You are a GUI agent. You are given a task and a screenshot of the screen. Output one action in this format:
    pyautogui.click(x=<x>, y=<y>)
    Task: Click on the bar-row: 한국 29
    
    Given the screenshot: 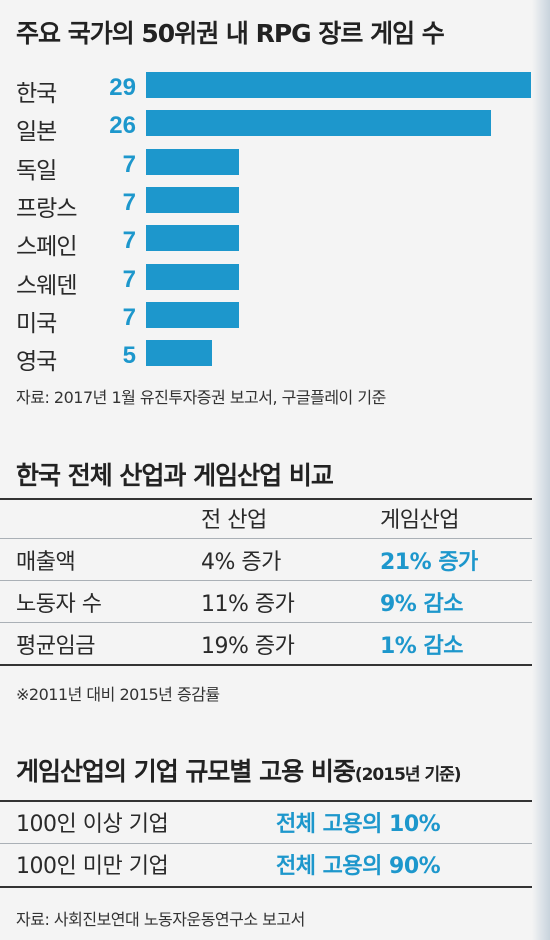 What is the action you would take?
    pyautogui.click(x=275, y=89)
    